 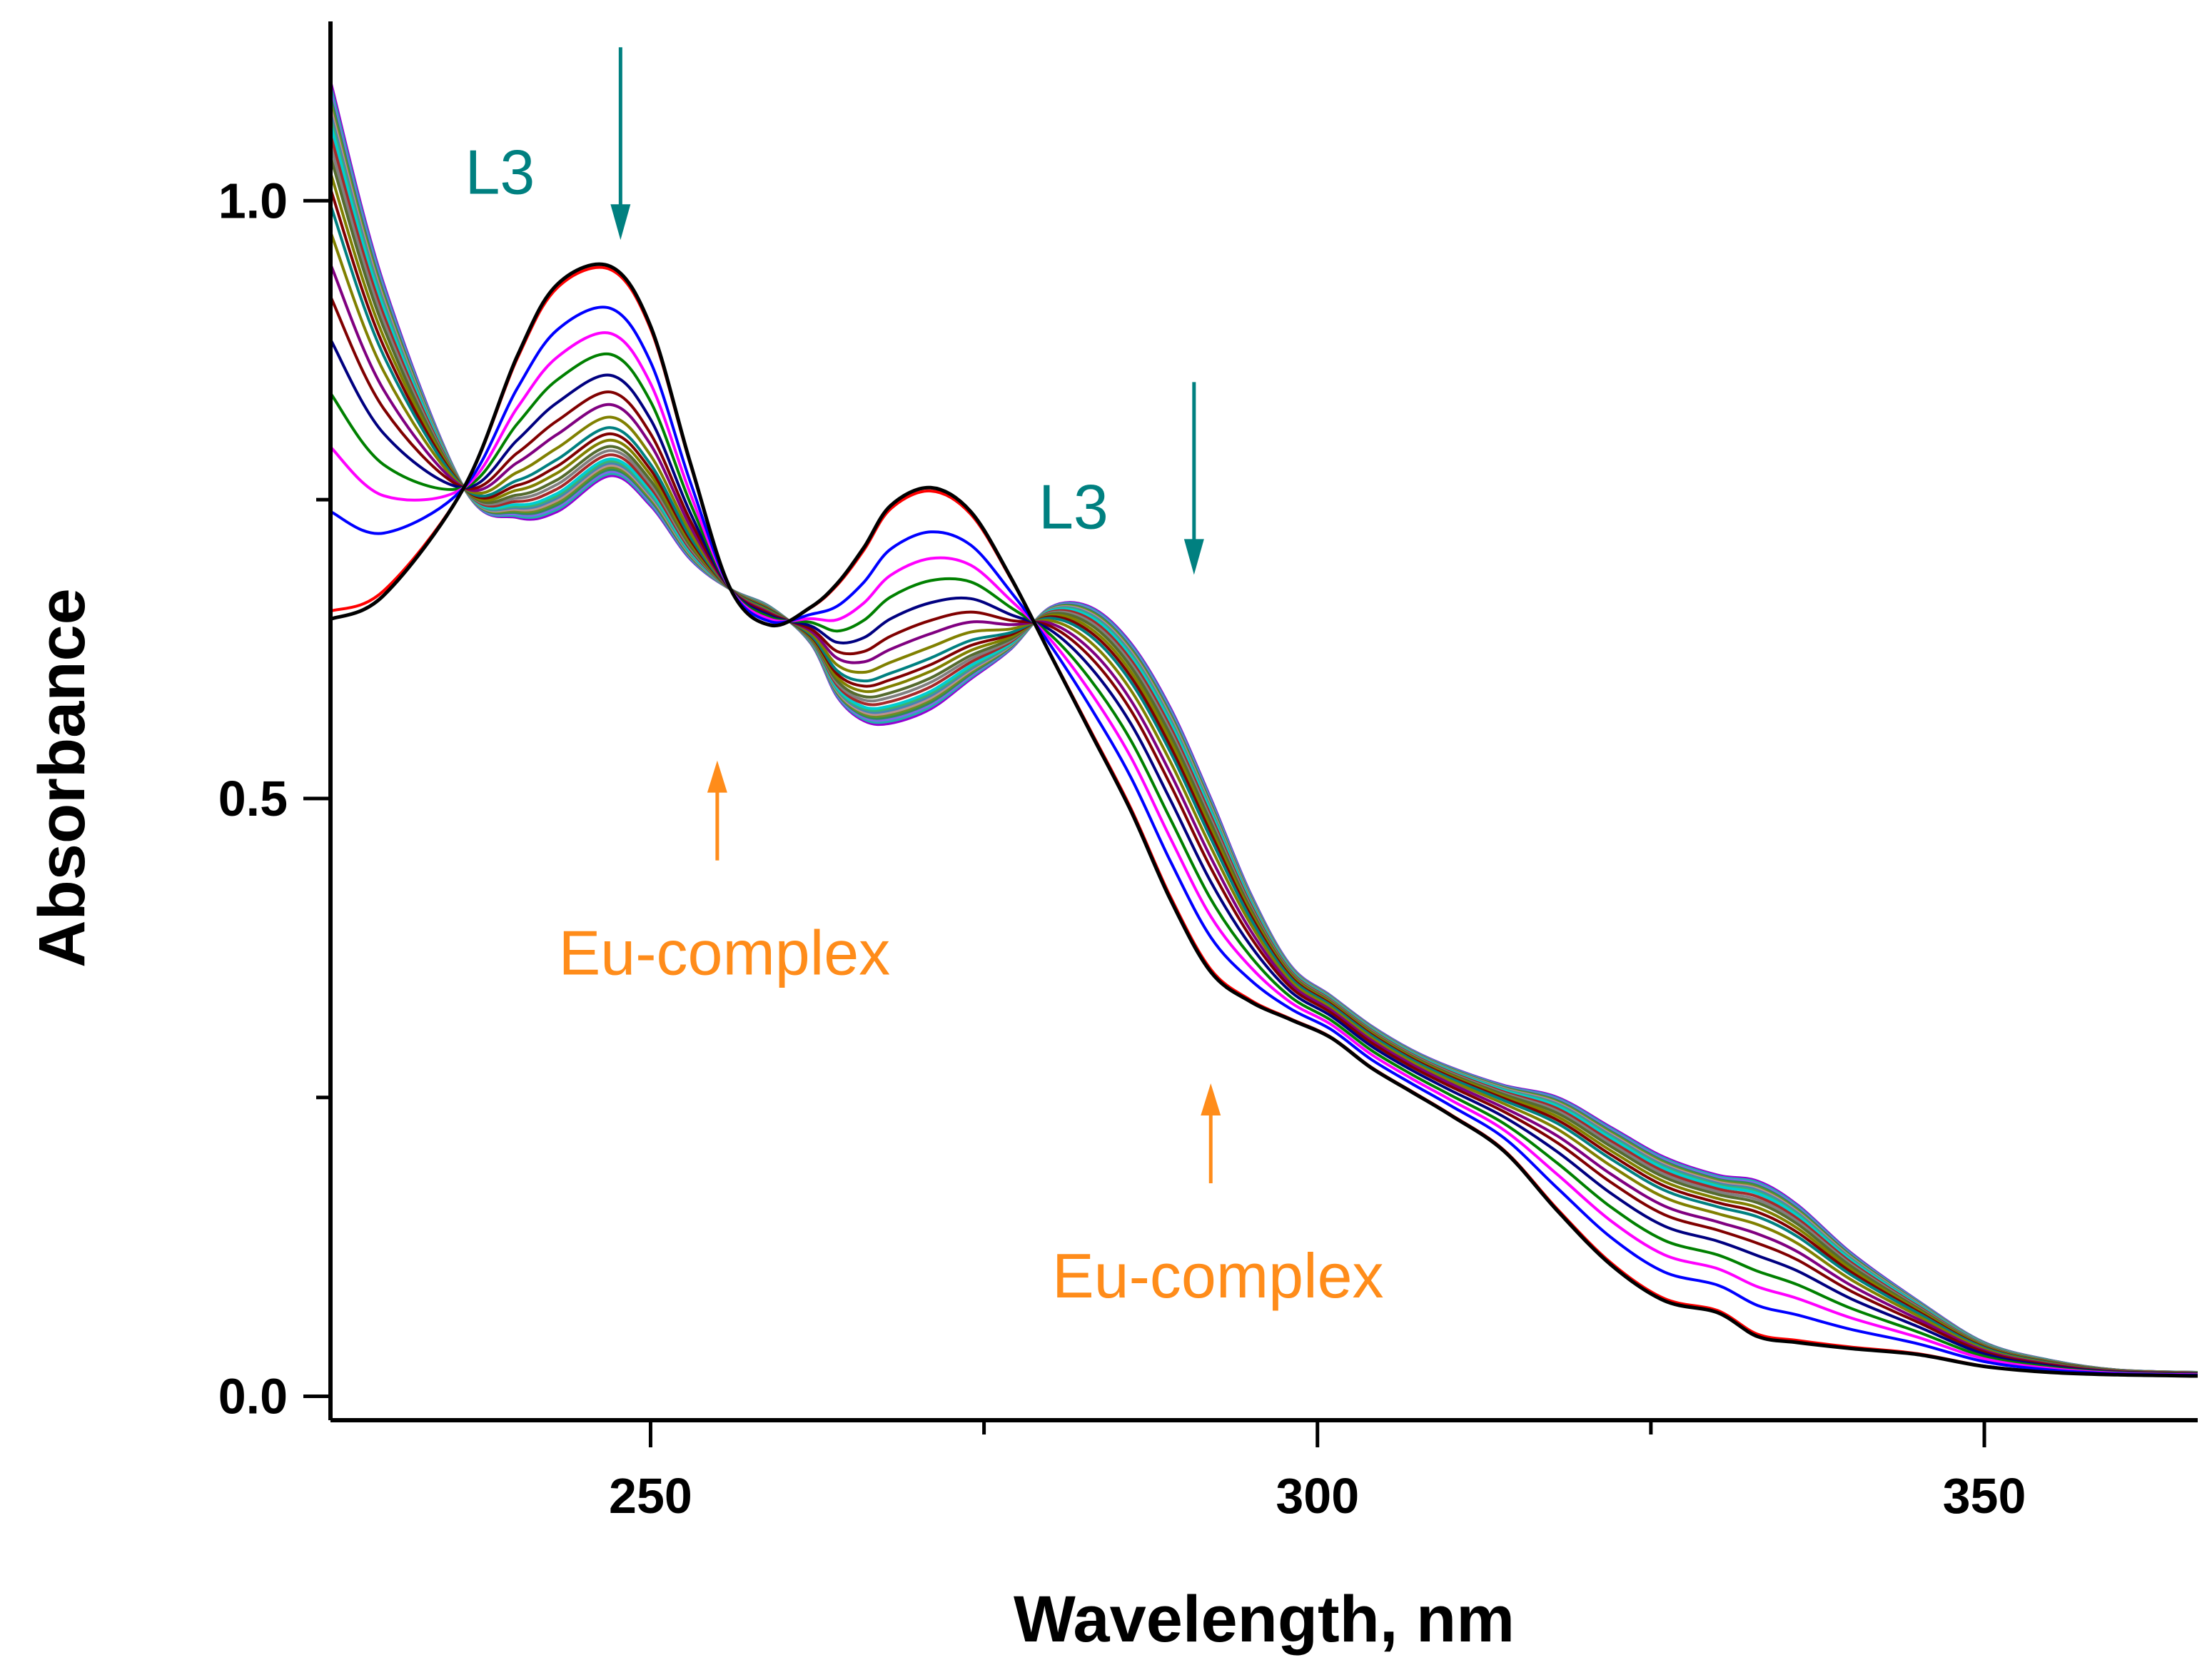 I want to click on x-tick-label: 250, so click(x=650, y=1496).